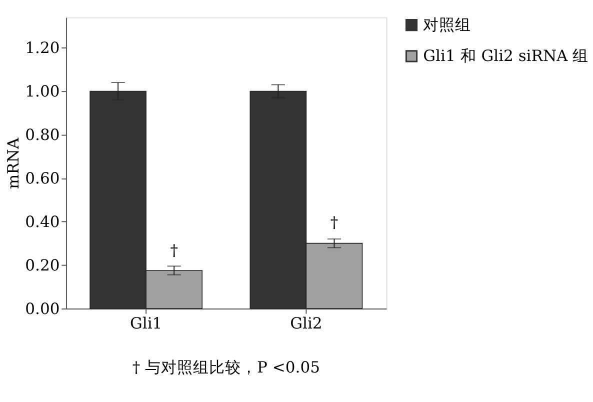 The image size is (593, 402). I want to click on legend-label: 对照组, so click(447, 25).